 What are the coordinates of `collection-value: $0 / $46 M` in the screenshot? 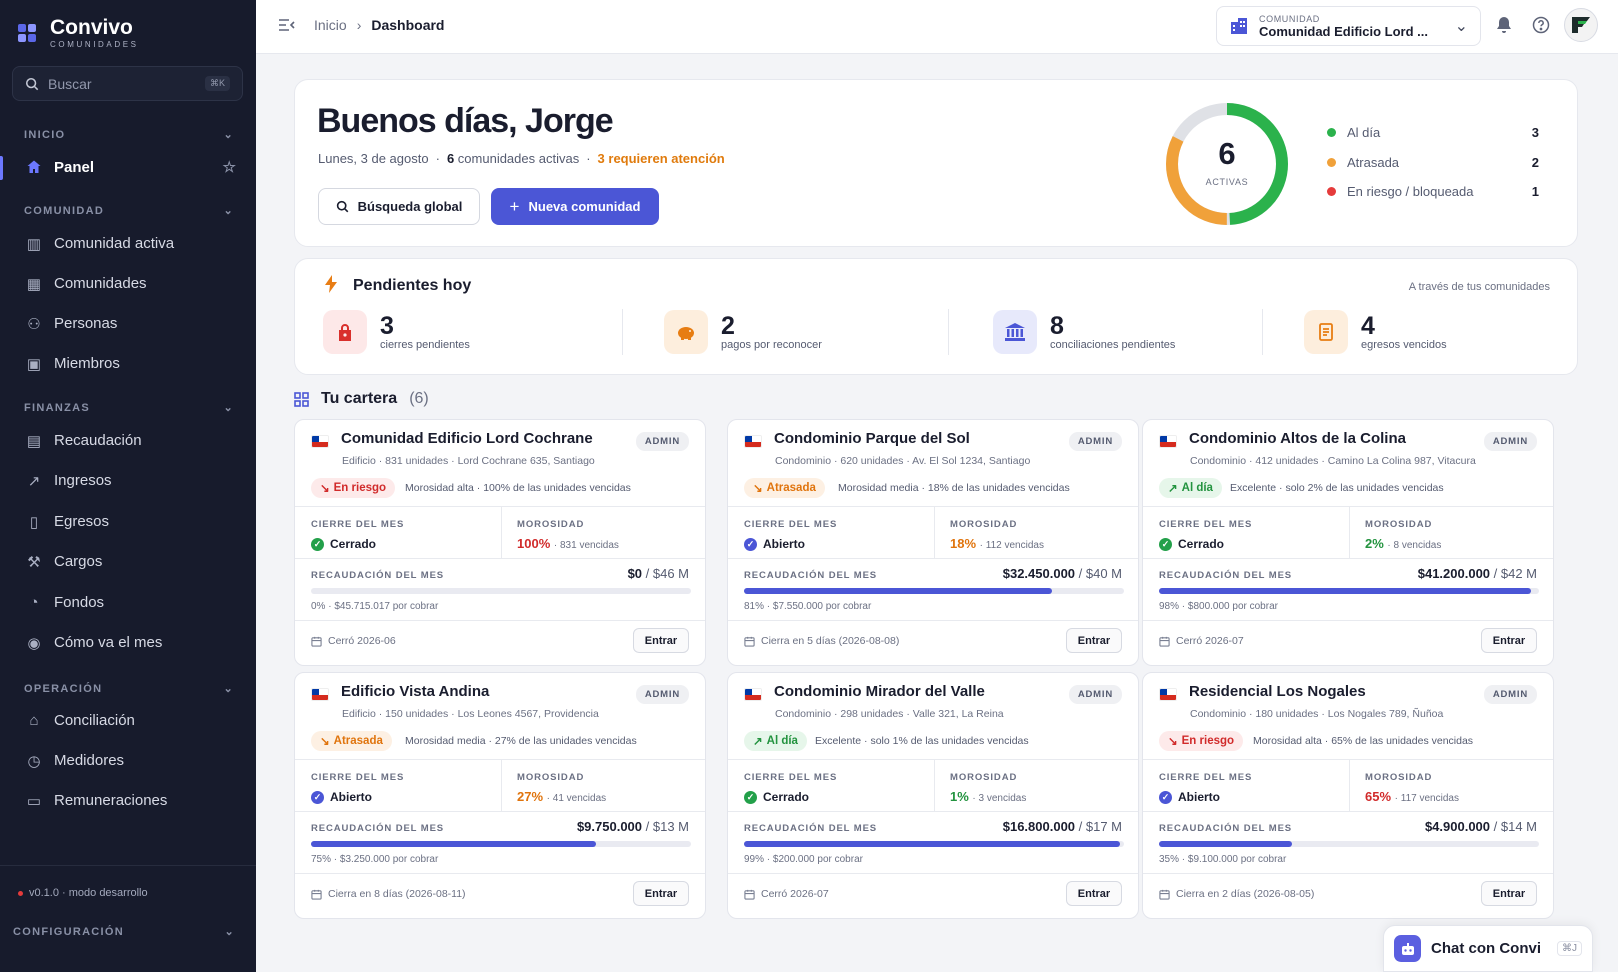 It's located at (658, 573).